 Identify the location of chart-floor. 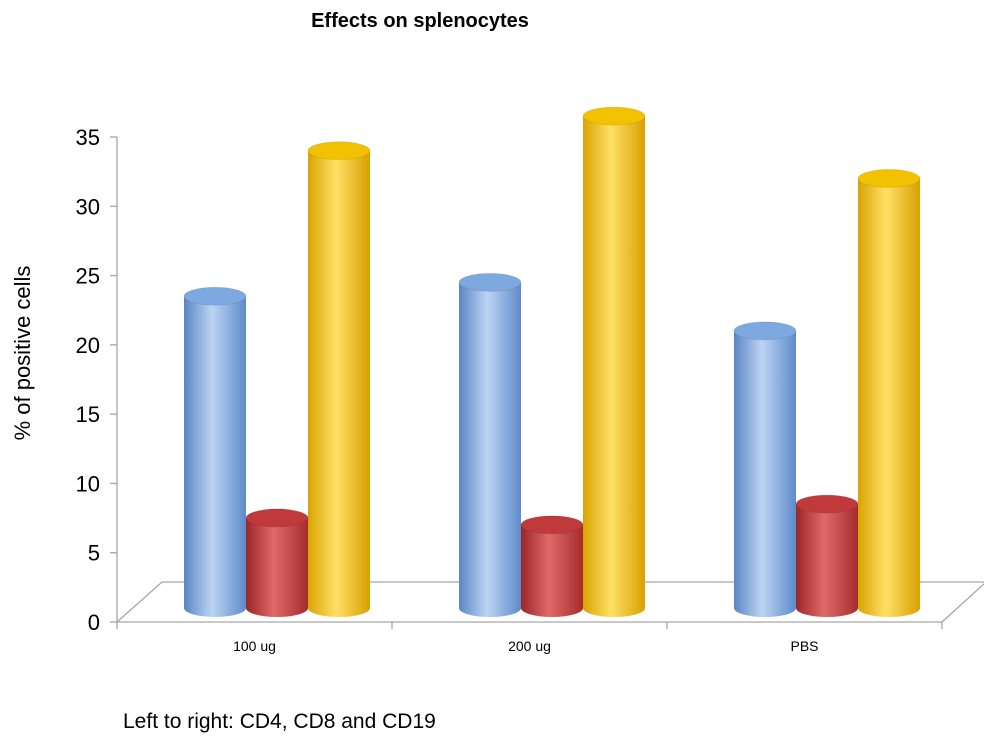
(550, 602).